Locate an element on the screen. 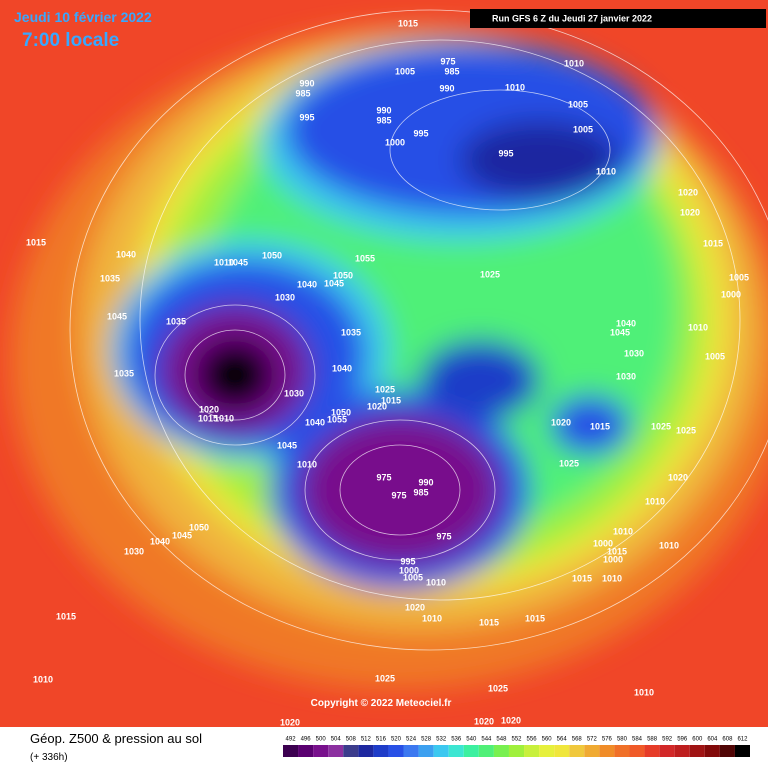 Image resolution: width=768 pixels, height=768 pixels. scale-label: 568 is located at coordinates (577, 740).